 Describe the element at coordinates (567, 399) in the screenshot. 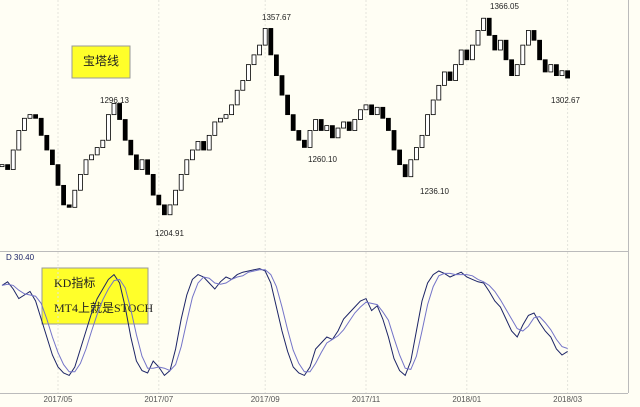

I see `x-tick-label: 2018/03` at that location.